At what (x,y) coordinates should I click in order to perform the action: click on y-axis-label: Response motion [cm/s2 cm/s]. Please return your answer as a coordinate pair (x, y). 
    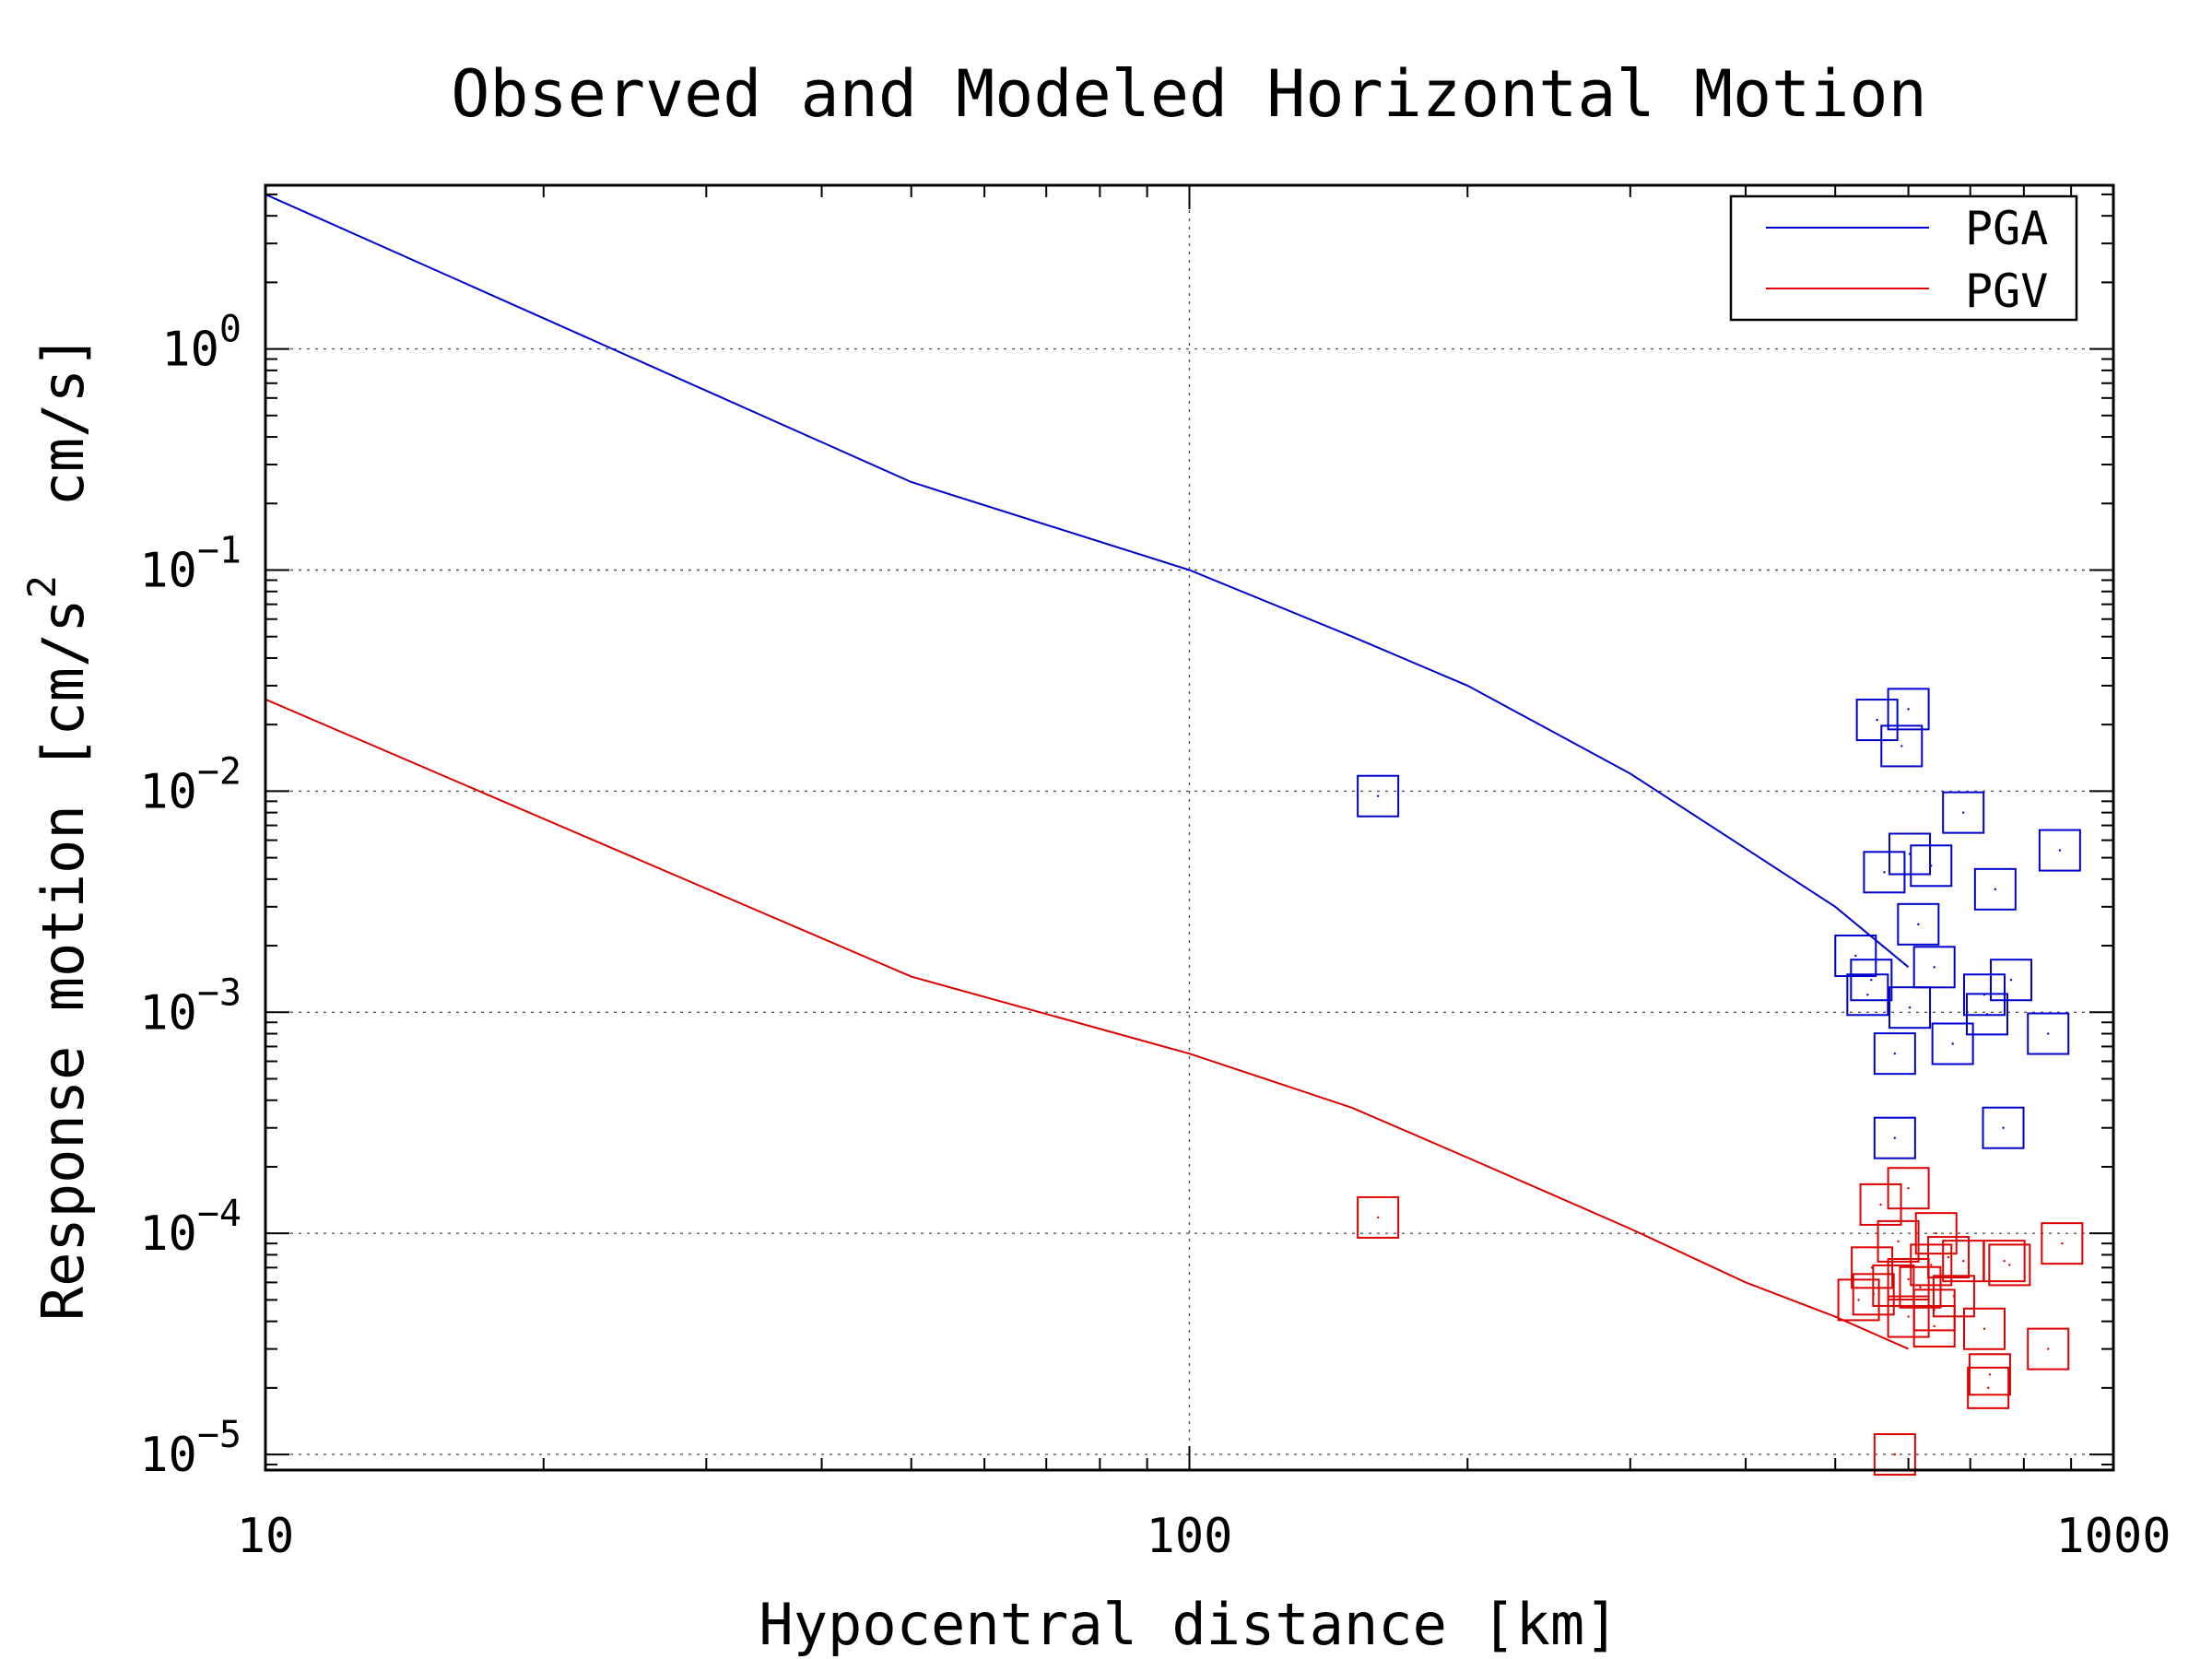
    Looking at the image, I should click on (58, 828).